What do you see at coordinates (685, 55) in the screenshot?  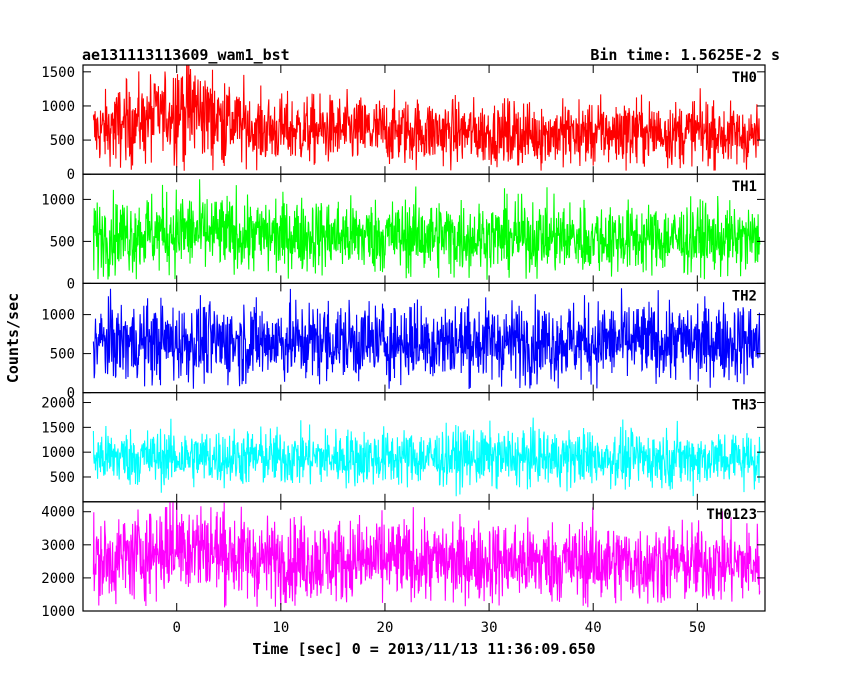 I see `bin-time-label: Bin time: 1.5625E-2 s` at bounding box center [685, 55].